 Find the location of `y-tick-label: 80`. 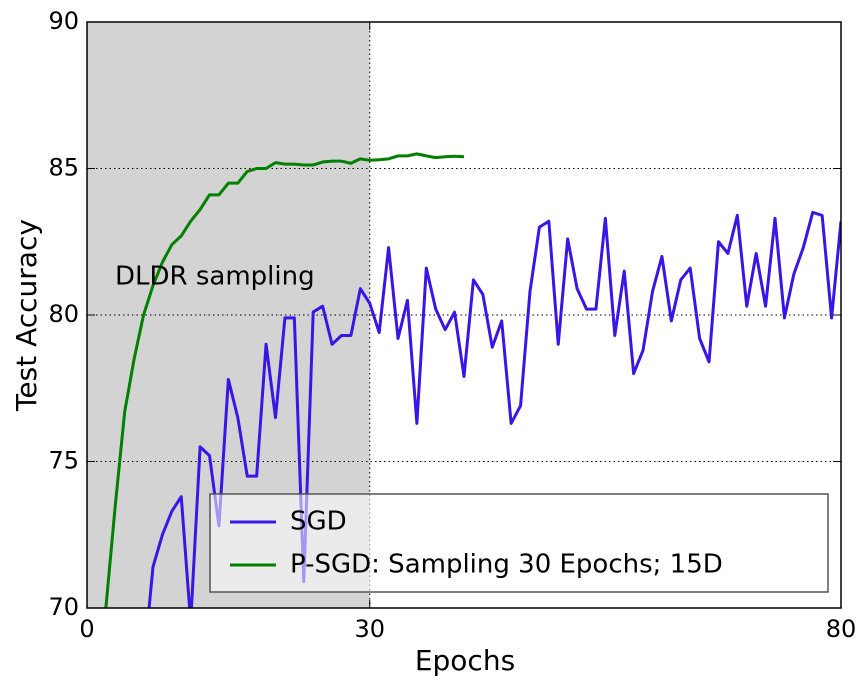

y-tick-label: 80 is located at coordinates (63, 314).